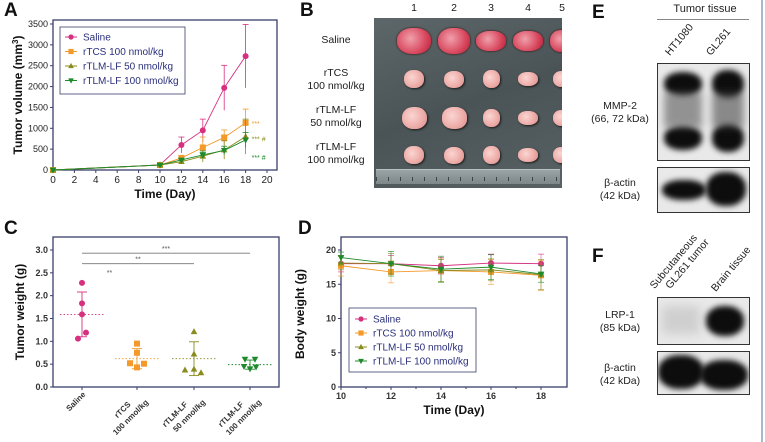  I want to click on a-x-tick-label: 12, so click(182, 180).